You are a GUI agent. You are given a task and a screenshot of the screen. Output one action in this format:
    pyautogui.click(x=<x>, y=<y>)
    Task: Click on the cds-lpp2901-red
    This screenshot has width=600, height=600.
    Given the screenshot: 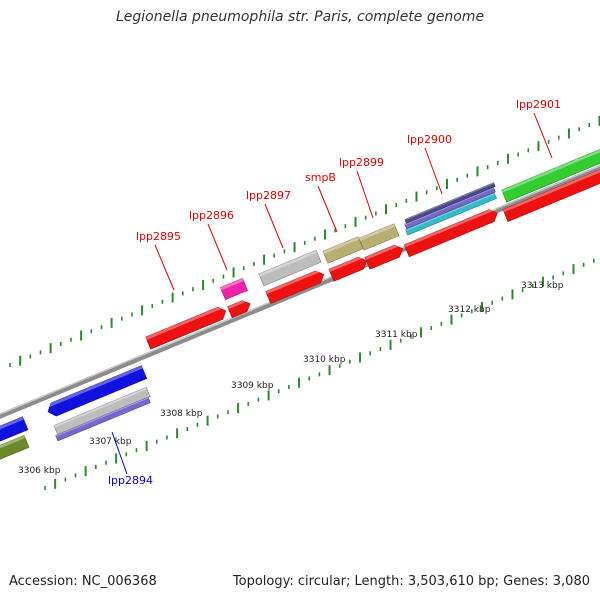 What is the action you would take?
    pyautogui.click(x=551, y=195)
    